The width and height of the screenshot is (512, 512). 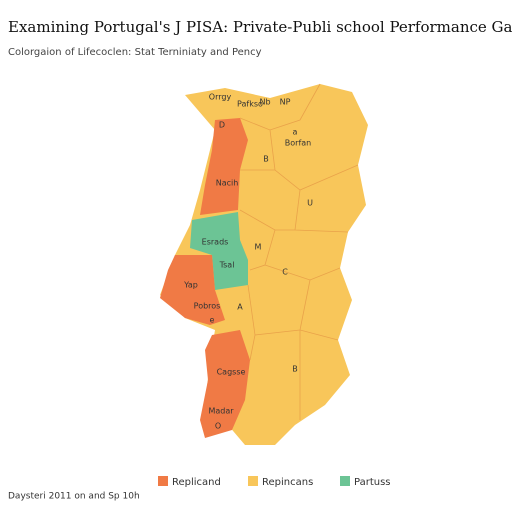 I want to click on region-label: M, so click(x=258, y=247).